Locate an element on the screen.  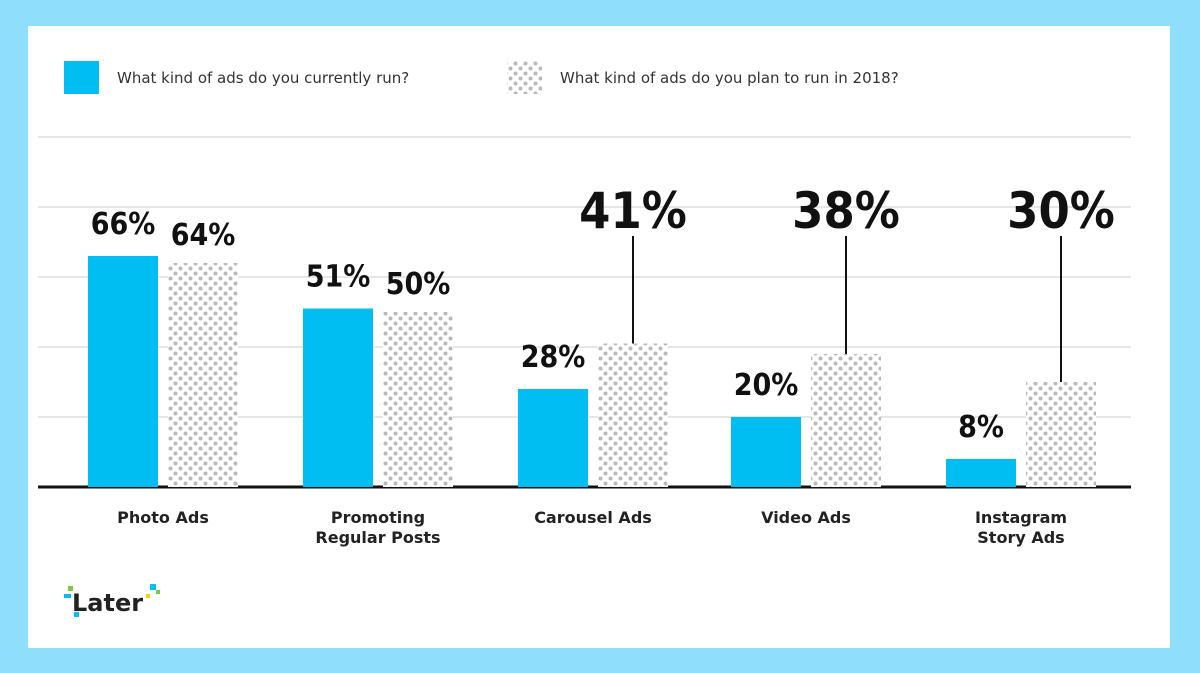
value-label-plan: 30% is located at coordinates (1061, 211).